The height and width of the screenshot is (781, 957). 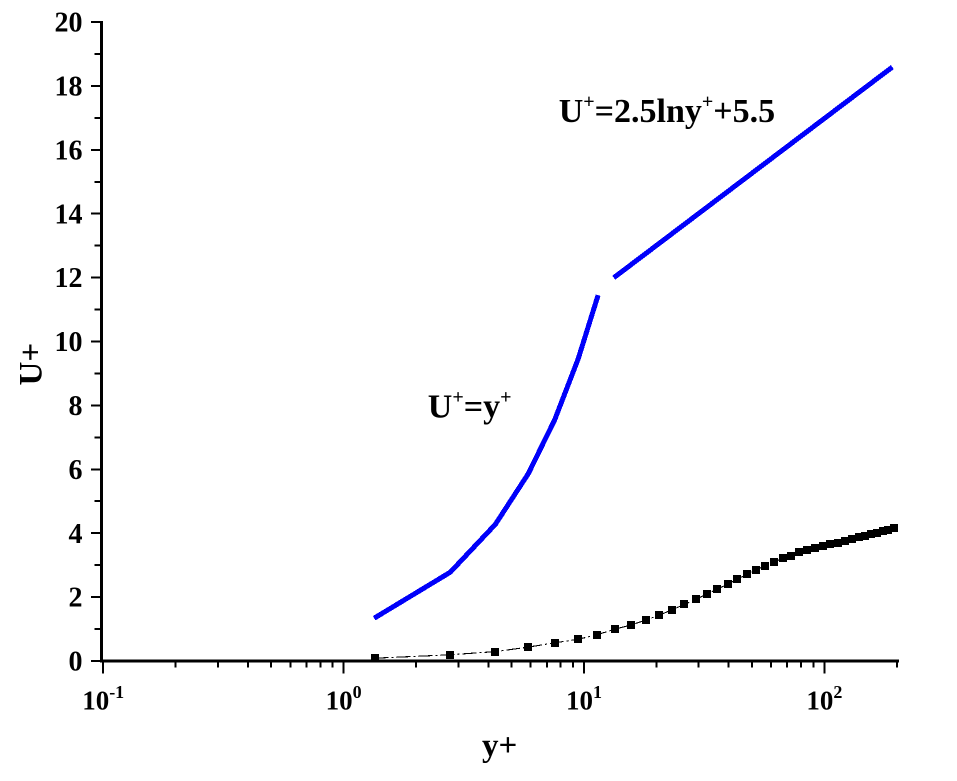 I want to click on svg-text: 14, so click(x=69, y=214).